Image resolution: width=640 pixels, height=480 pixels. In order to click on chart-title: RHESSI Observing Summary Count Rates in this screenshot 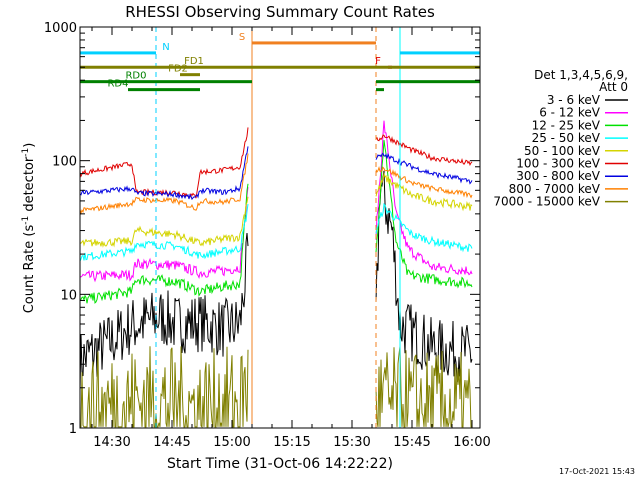, I will do `click(280, 12)`.